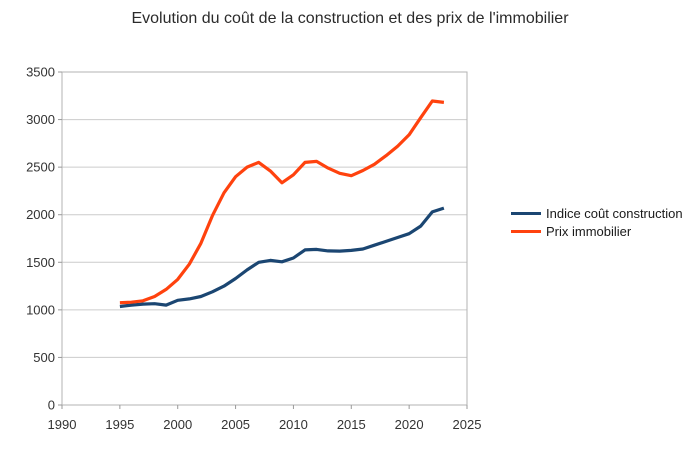 Image resolution: width=700 pixels, height=449 pixels. What do you see at coordinates (119, 424) in the screenshot?
I see `x-tick-label: 1995` at bounding box center [119, 424].